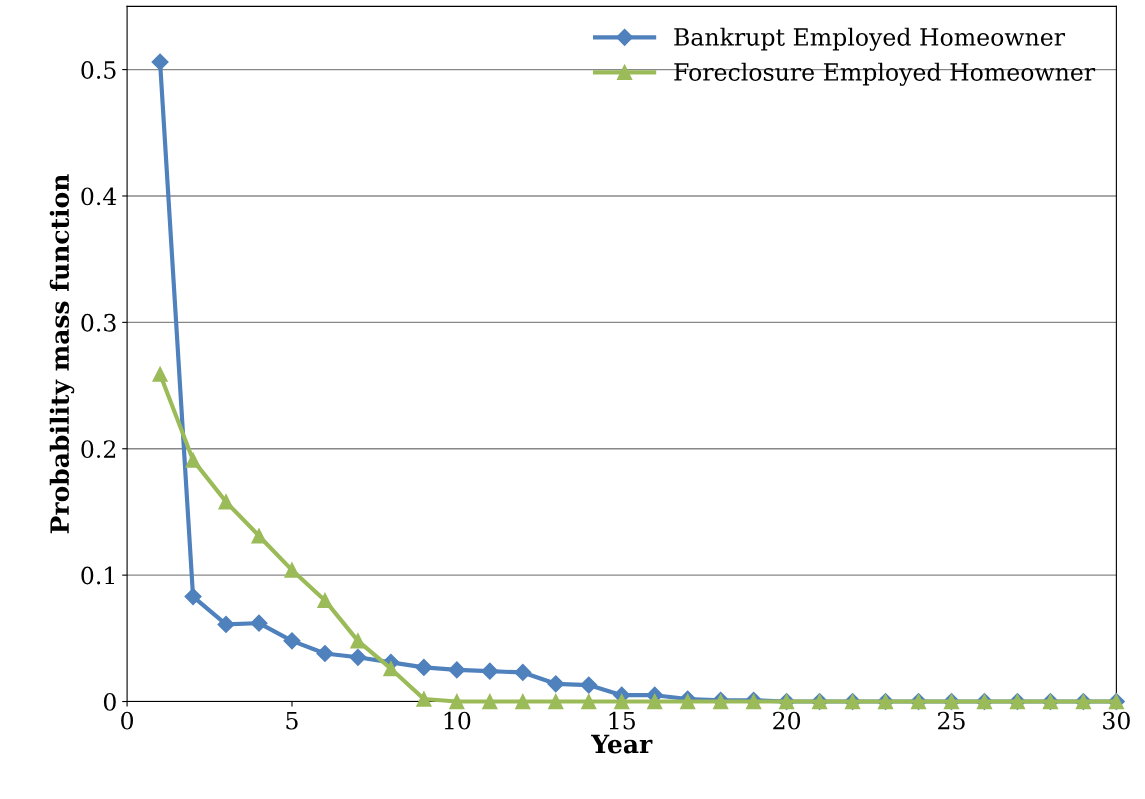 The width and height of the screenshot is (1145, 799). Describe the element at coordinates (870, 39) in the screenshot. I see `legend-label: Bankrupt Employed Homeowner` at that location.